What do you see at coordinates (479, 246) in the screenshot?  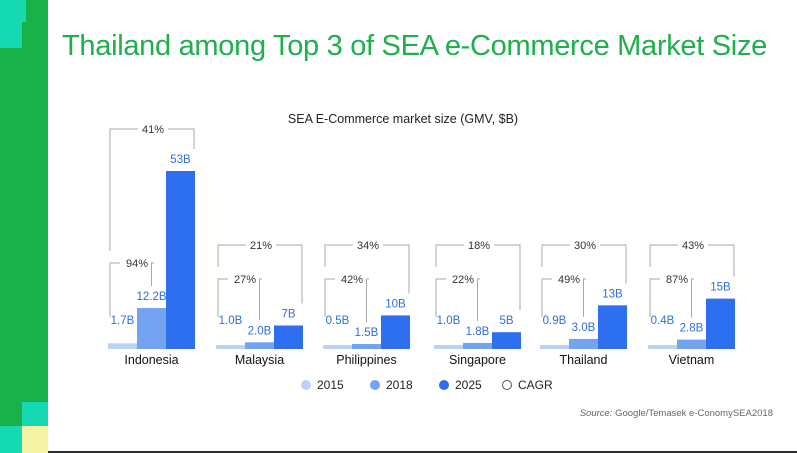 I see `cagr-label-2018-2025: 18%` at bounding box center [479, 246].